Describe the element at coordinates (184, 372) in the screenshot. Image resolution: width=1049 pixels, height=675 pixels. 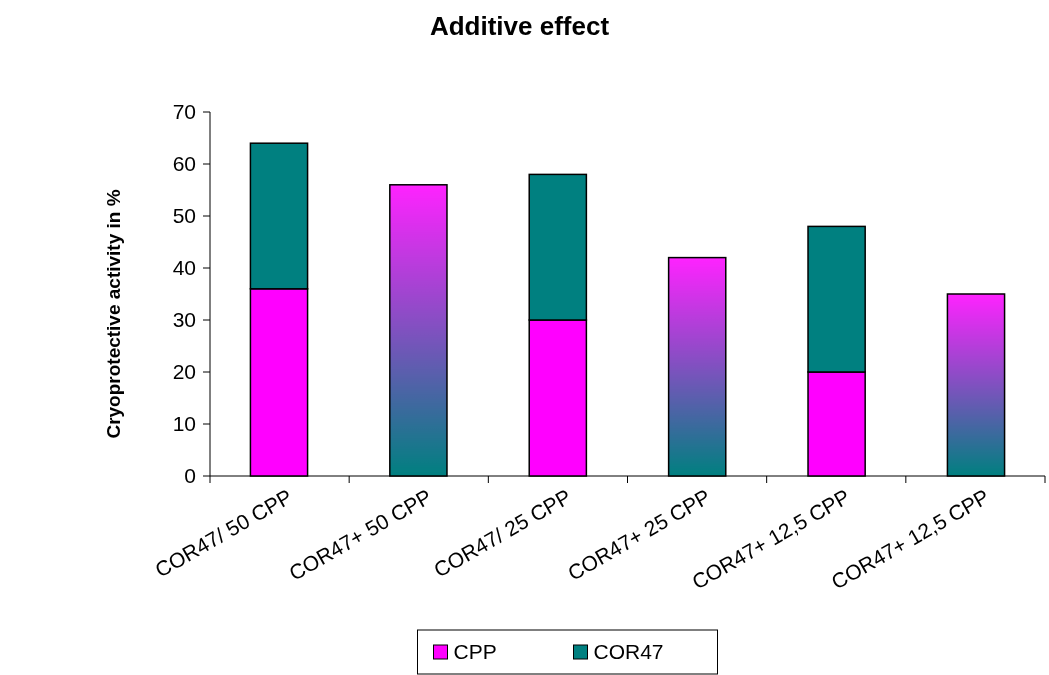
I see `y-tick-label: 20` at that location.